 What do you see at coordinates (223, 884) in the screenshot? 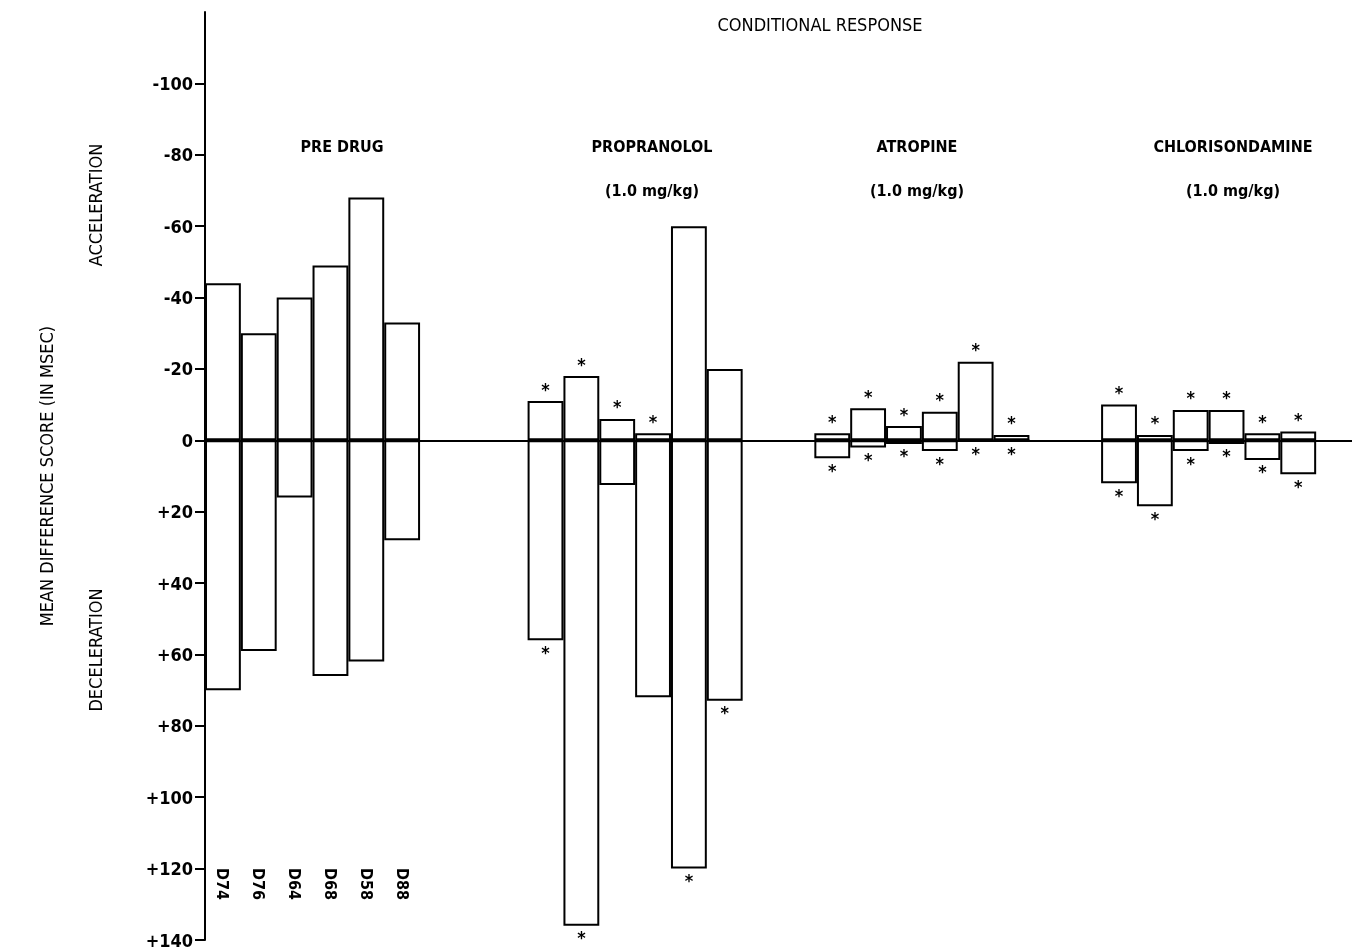
I see `x-tick-label: D74` at bounding box center [223, 884].